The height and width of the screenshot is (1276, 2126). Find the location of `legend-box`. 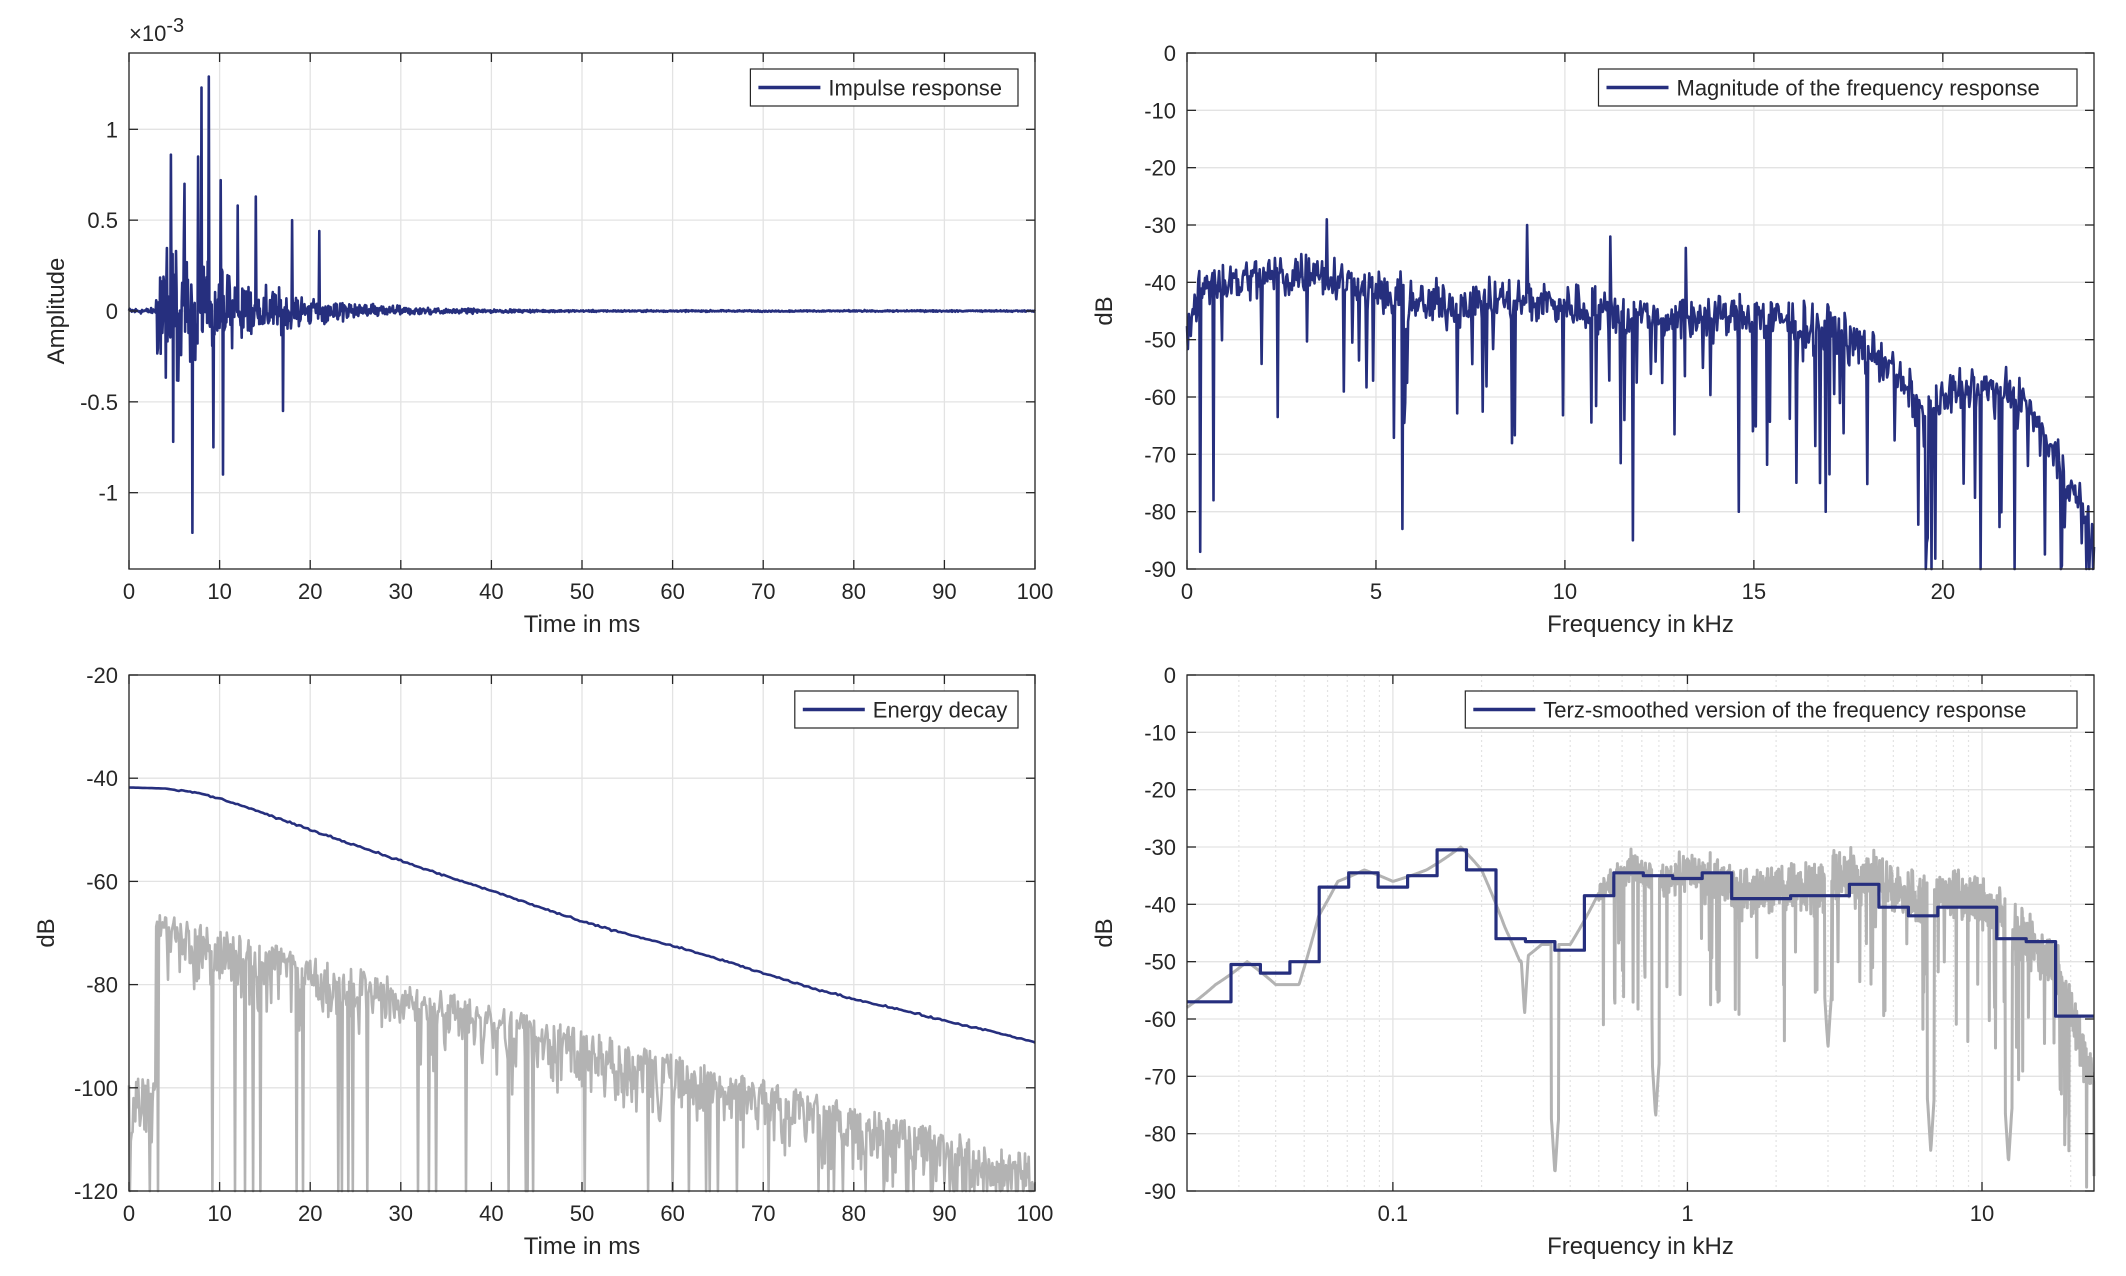

legend-box is located at coordinates (1771, 709).